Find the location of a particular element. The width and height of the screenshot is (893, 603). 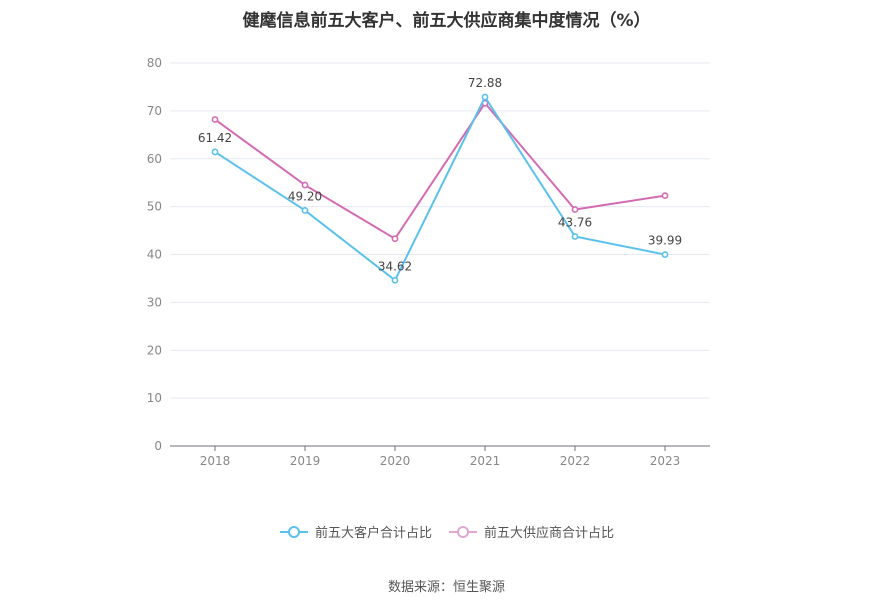

data-label: 39.99 is located at coordinates (665, 241).